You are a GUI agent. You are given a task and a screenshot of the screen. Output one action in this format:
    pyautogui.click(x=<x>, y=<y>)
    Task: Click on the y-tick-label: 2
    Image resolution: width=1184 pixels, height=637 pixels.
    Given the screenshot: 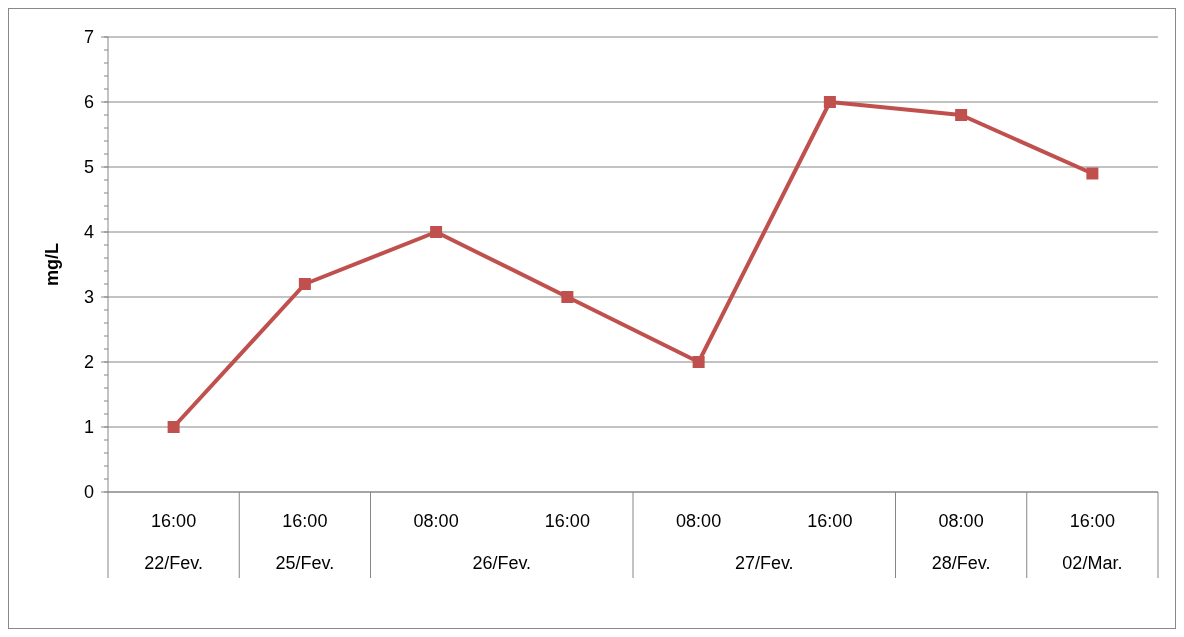 What is the action you would take?
    pyautogui.click(x=88, y=362)
    